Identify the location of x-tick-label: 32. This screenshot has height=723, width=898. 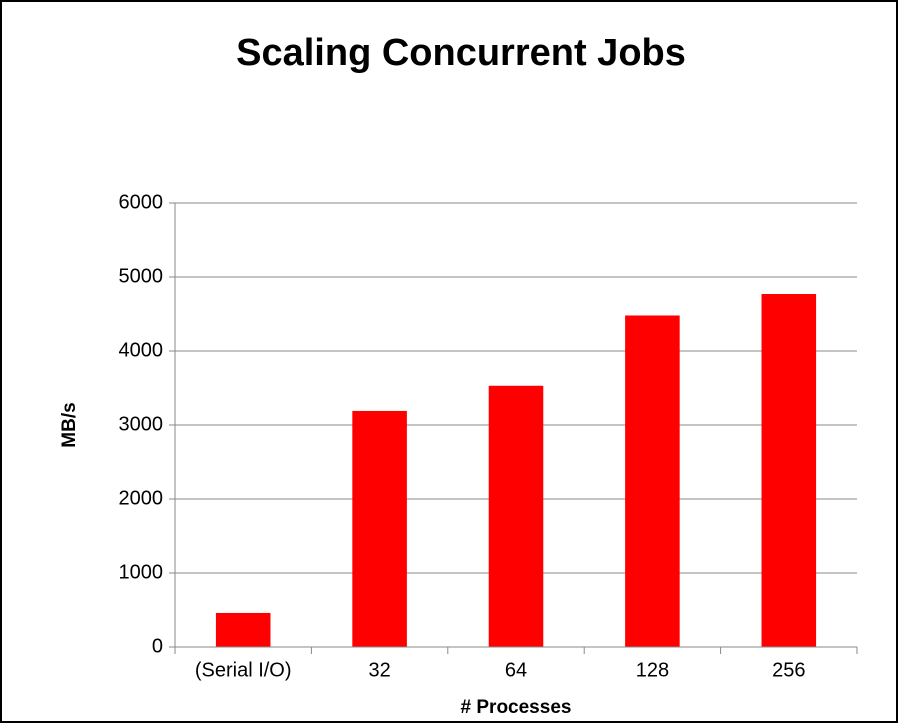
(379, 670).